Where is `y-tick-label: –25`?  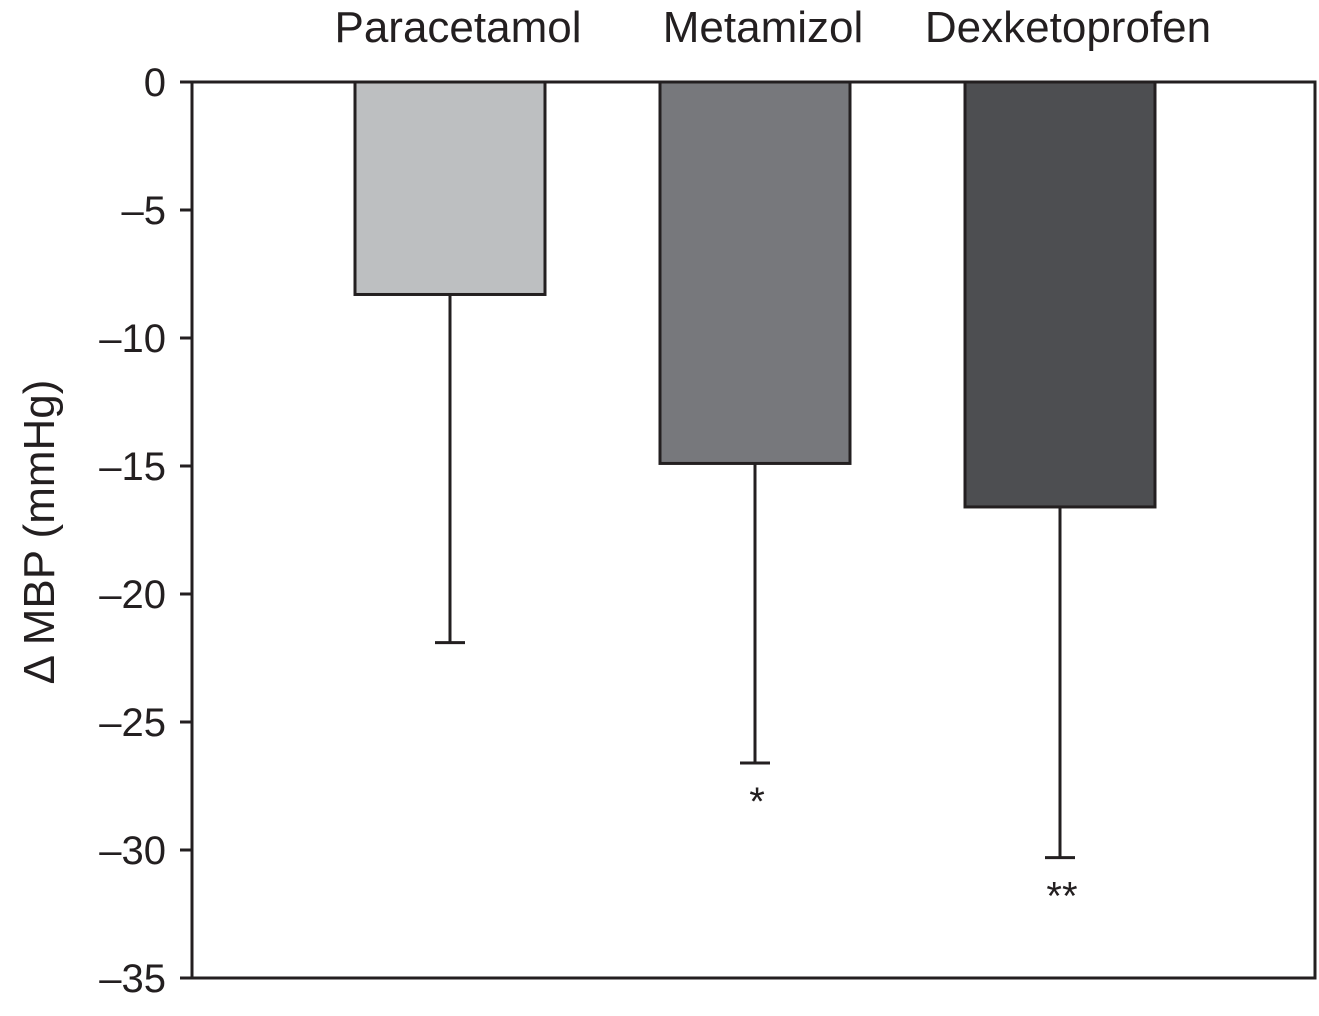 y-tick-label: –25 is located at coordinates (132, 723).